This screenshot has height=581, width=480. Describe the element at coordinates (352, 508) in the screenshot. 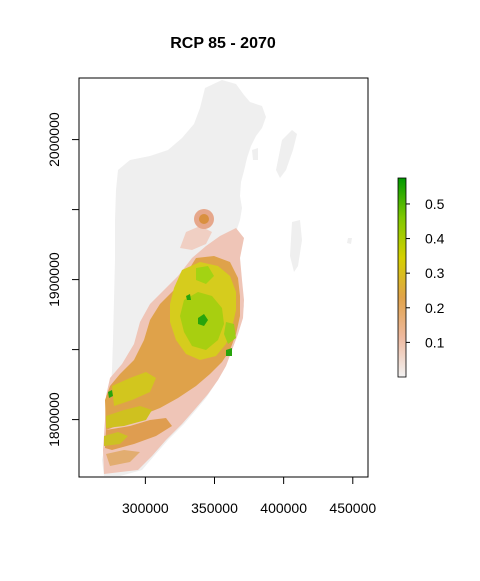

I see `x-tick-label: 450000` at that location.